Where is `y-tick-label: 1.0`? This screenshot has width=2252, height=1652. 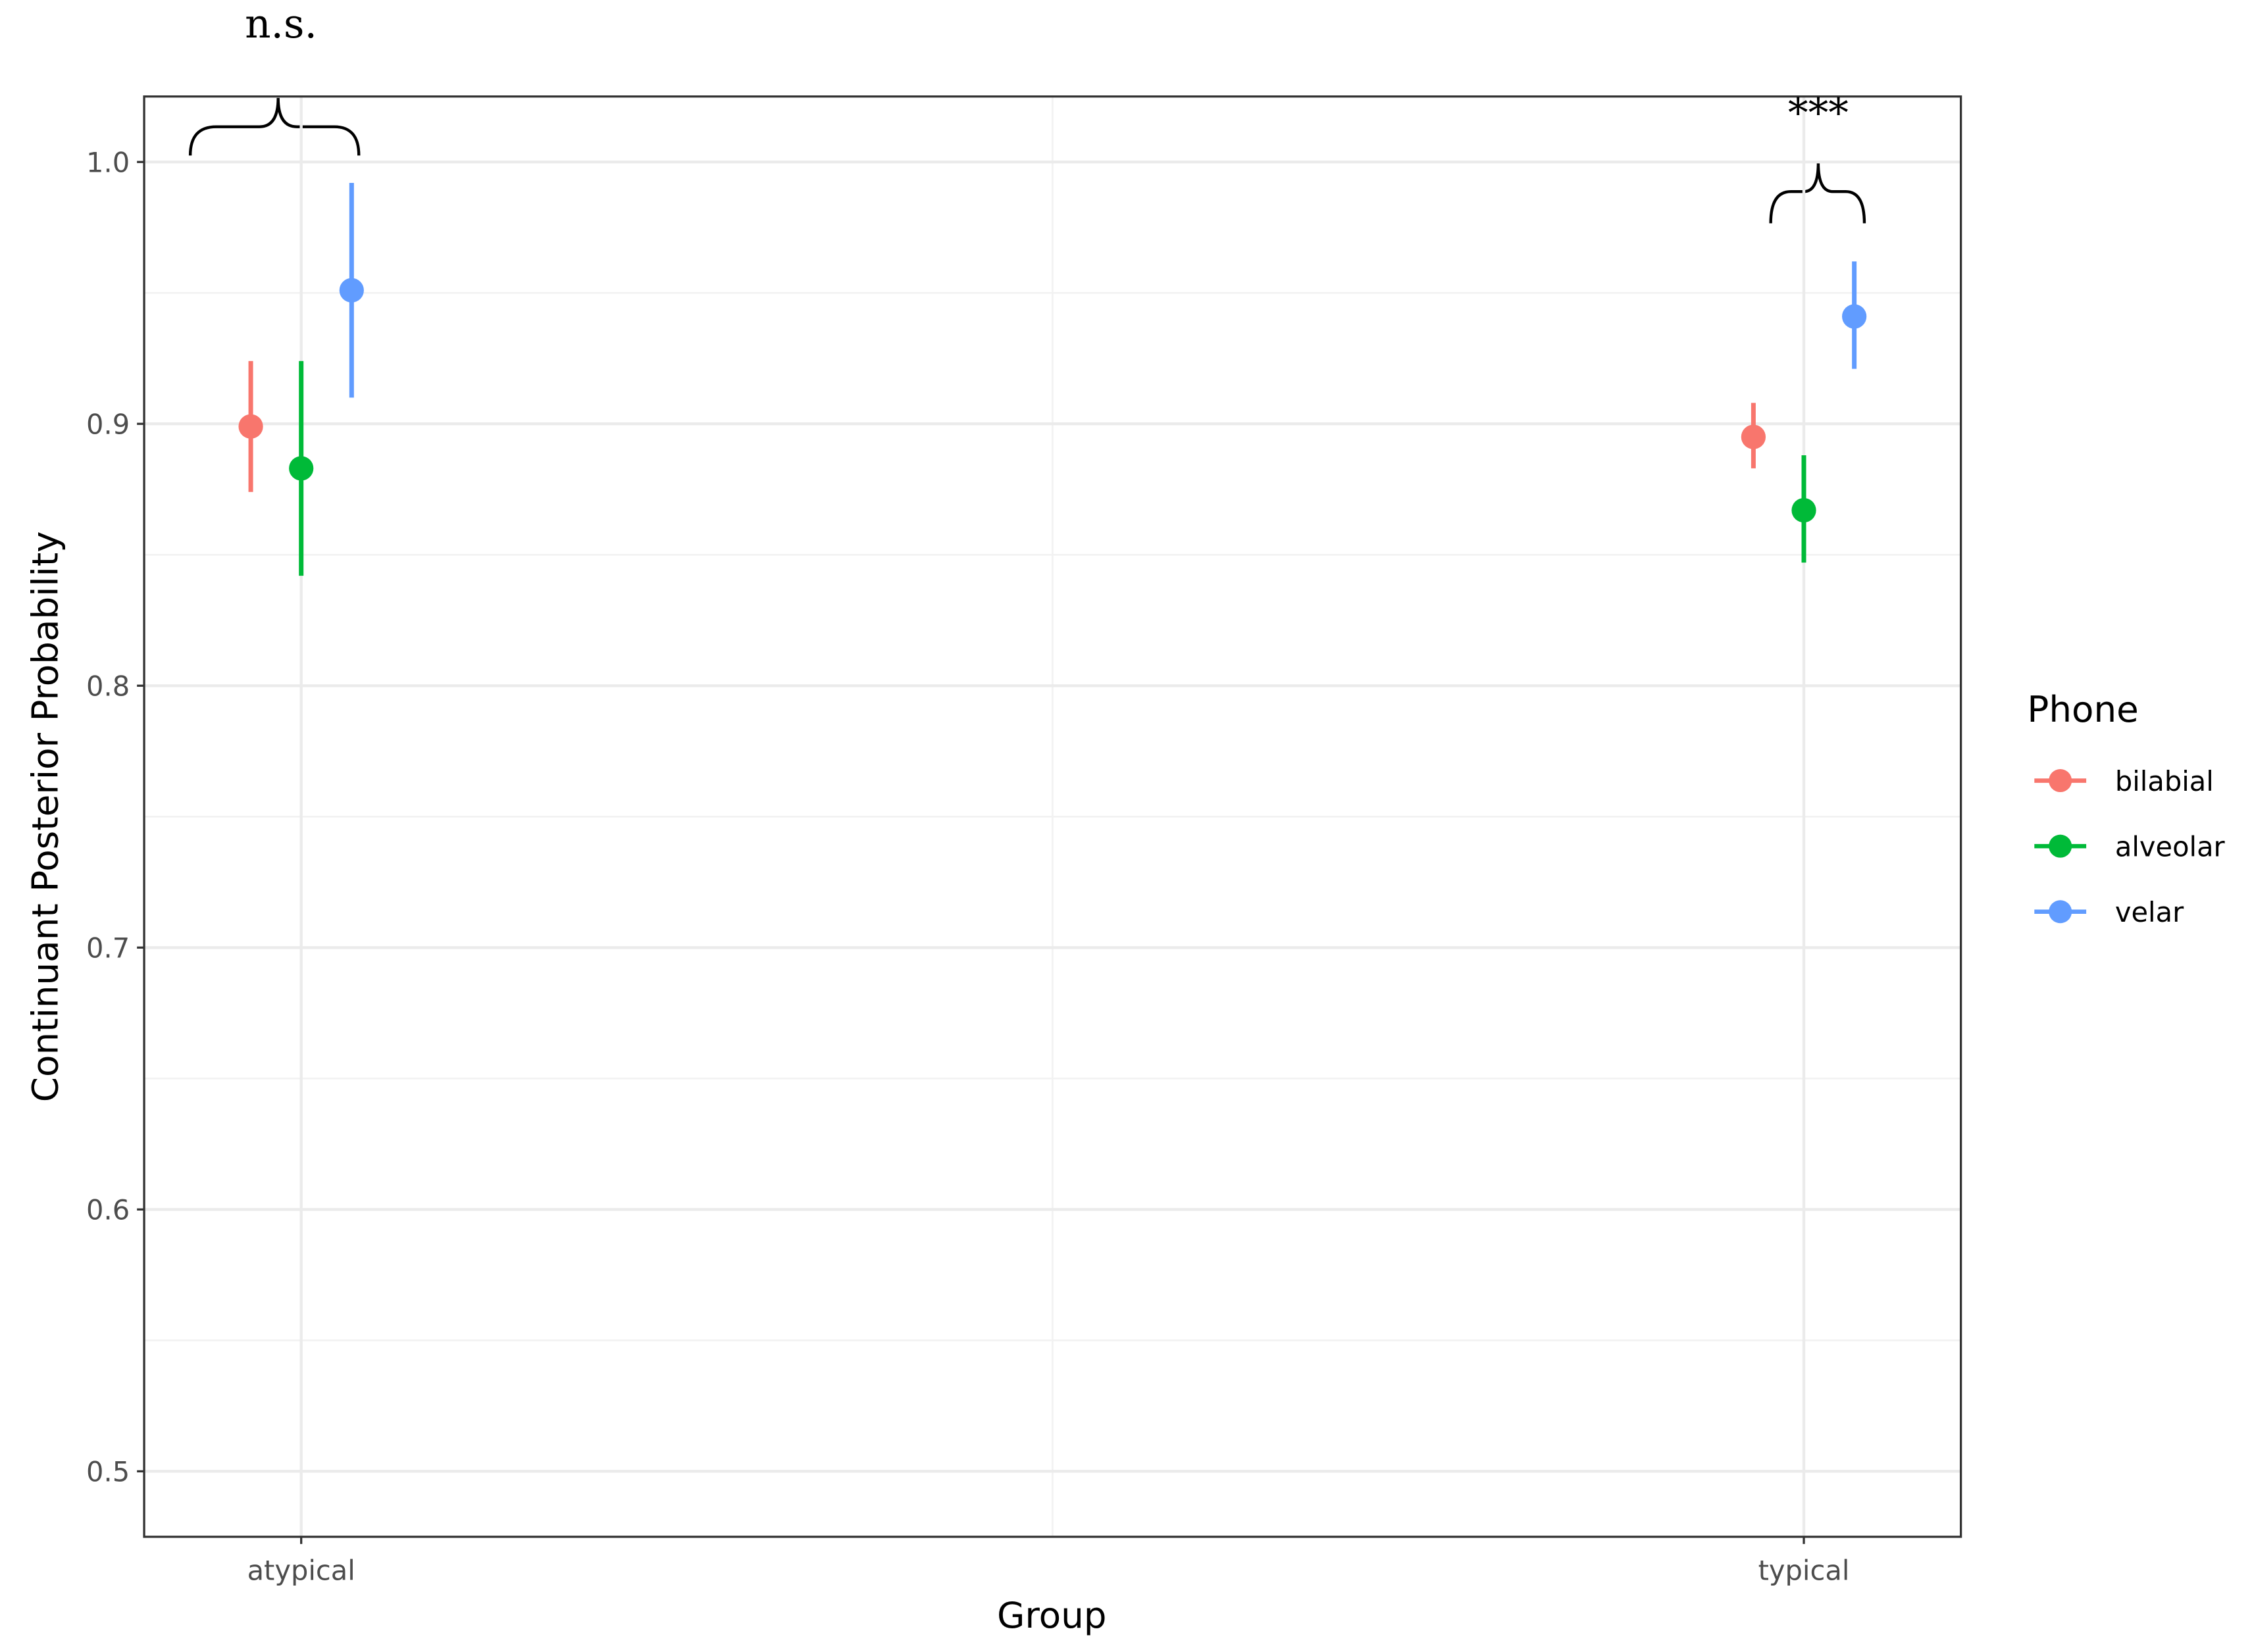
y-tick-label: 1.0 is located at coordinates (108, 163).